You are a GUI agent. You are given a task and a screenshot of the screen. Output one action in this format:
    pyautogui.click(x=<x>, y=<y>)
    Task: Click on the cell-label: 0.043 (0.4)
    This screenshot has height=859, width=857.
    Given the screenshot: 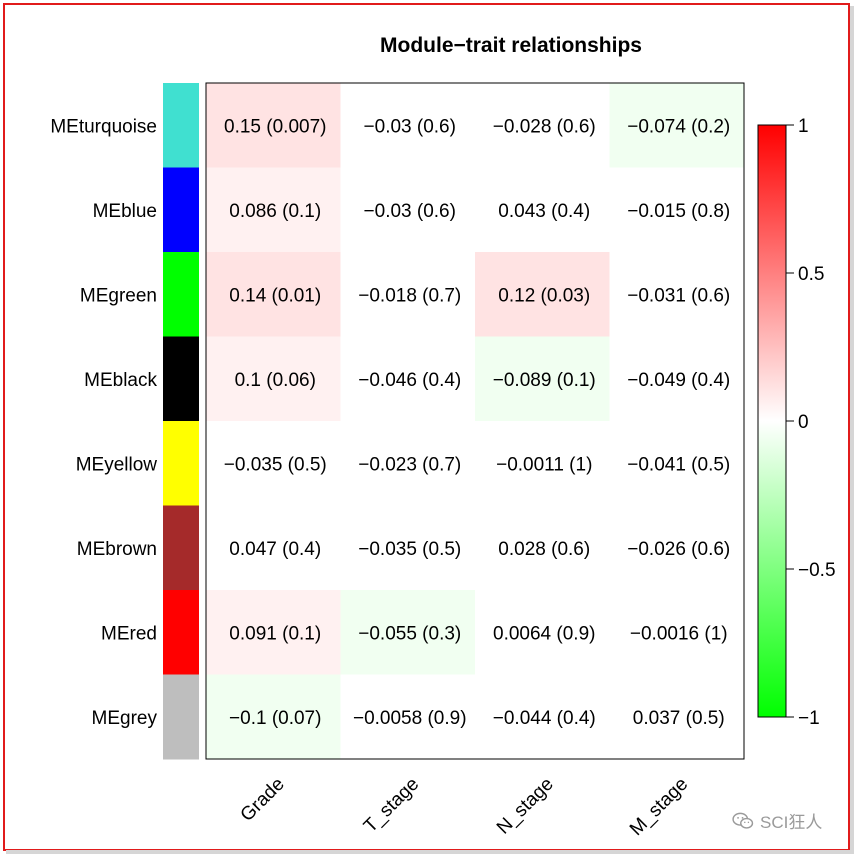 What is the action you would take?
    pyautogui.click(x=544, y=211)
    